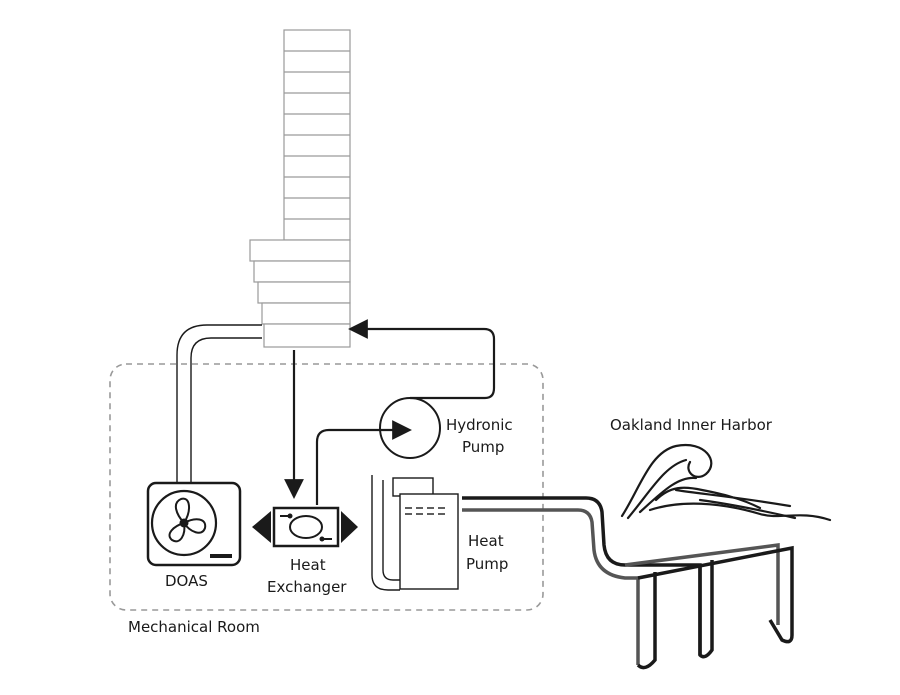 Image resolution: width=900 pixels, height=695 pixels. I want to click on heat-exchanger, so click(305, 527).